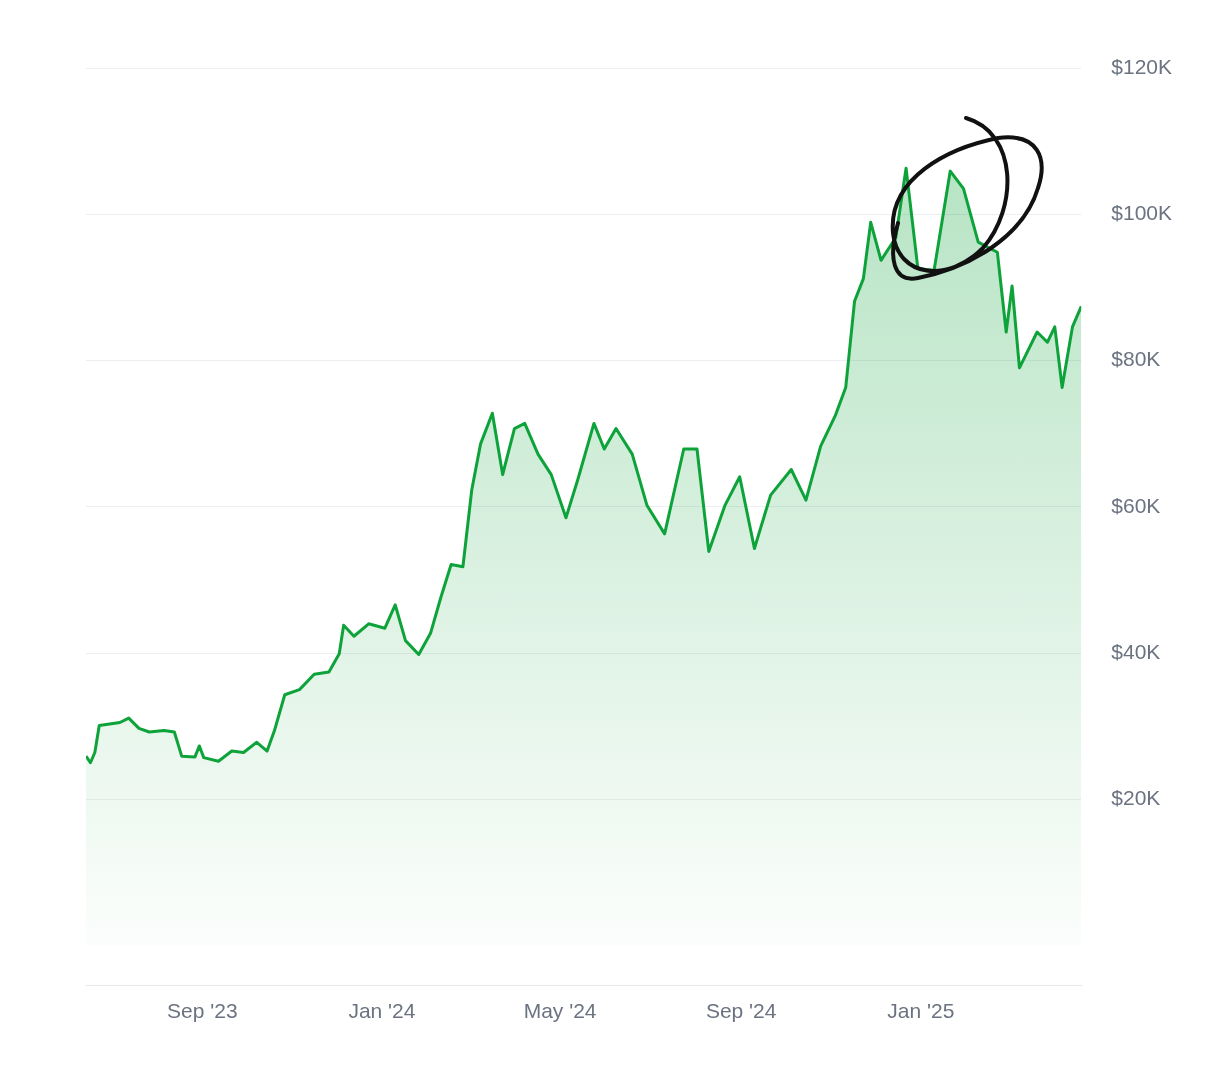  I want to click on x-tick-label: May '24, so click(560, 1011).